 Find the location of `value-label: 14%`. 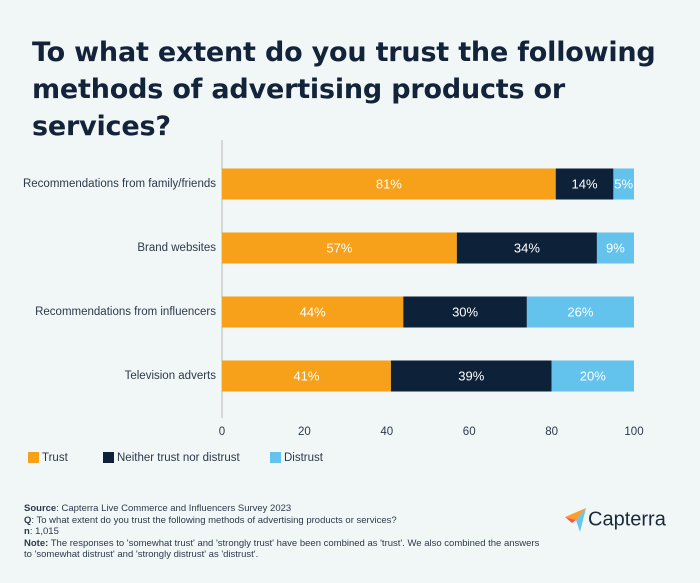

value-label: 14% is located at coordinates (585, 183).